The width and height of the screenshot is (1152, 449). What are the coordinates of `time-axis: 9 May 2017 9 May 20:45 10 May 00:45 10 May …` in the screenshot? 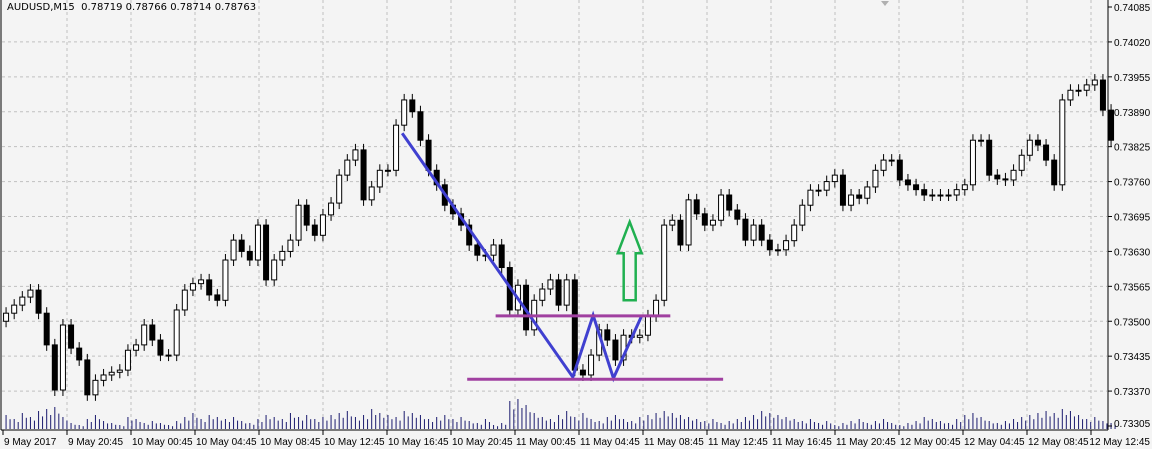 It's located at (576, 439).